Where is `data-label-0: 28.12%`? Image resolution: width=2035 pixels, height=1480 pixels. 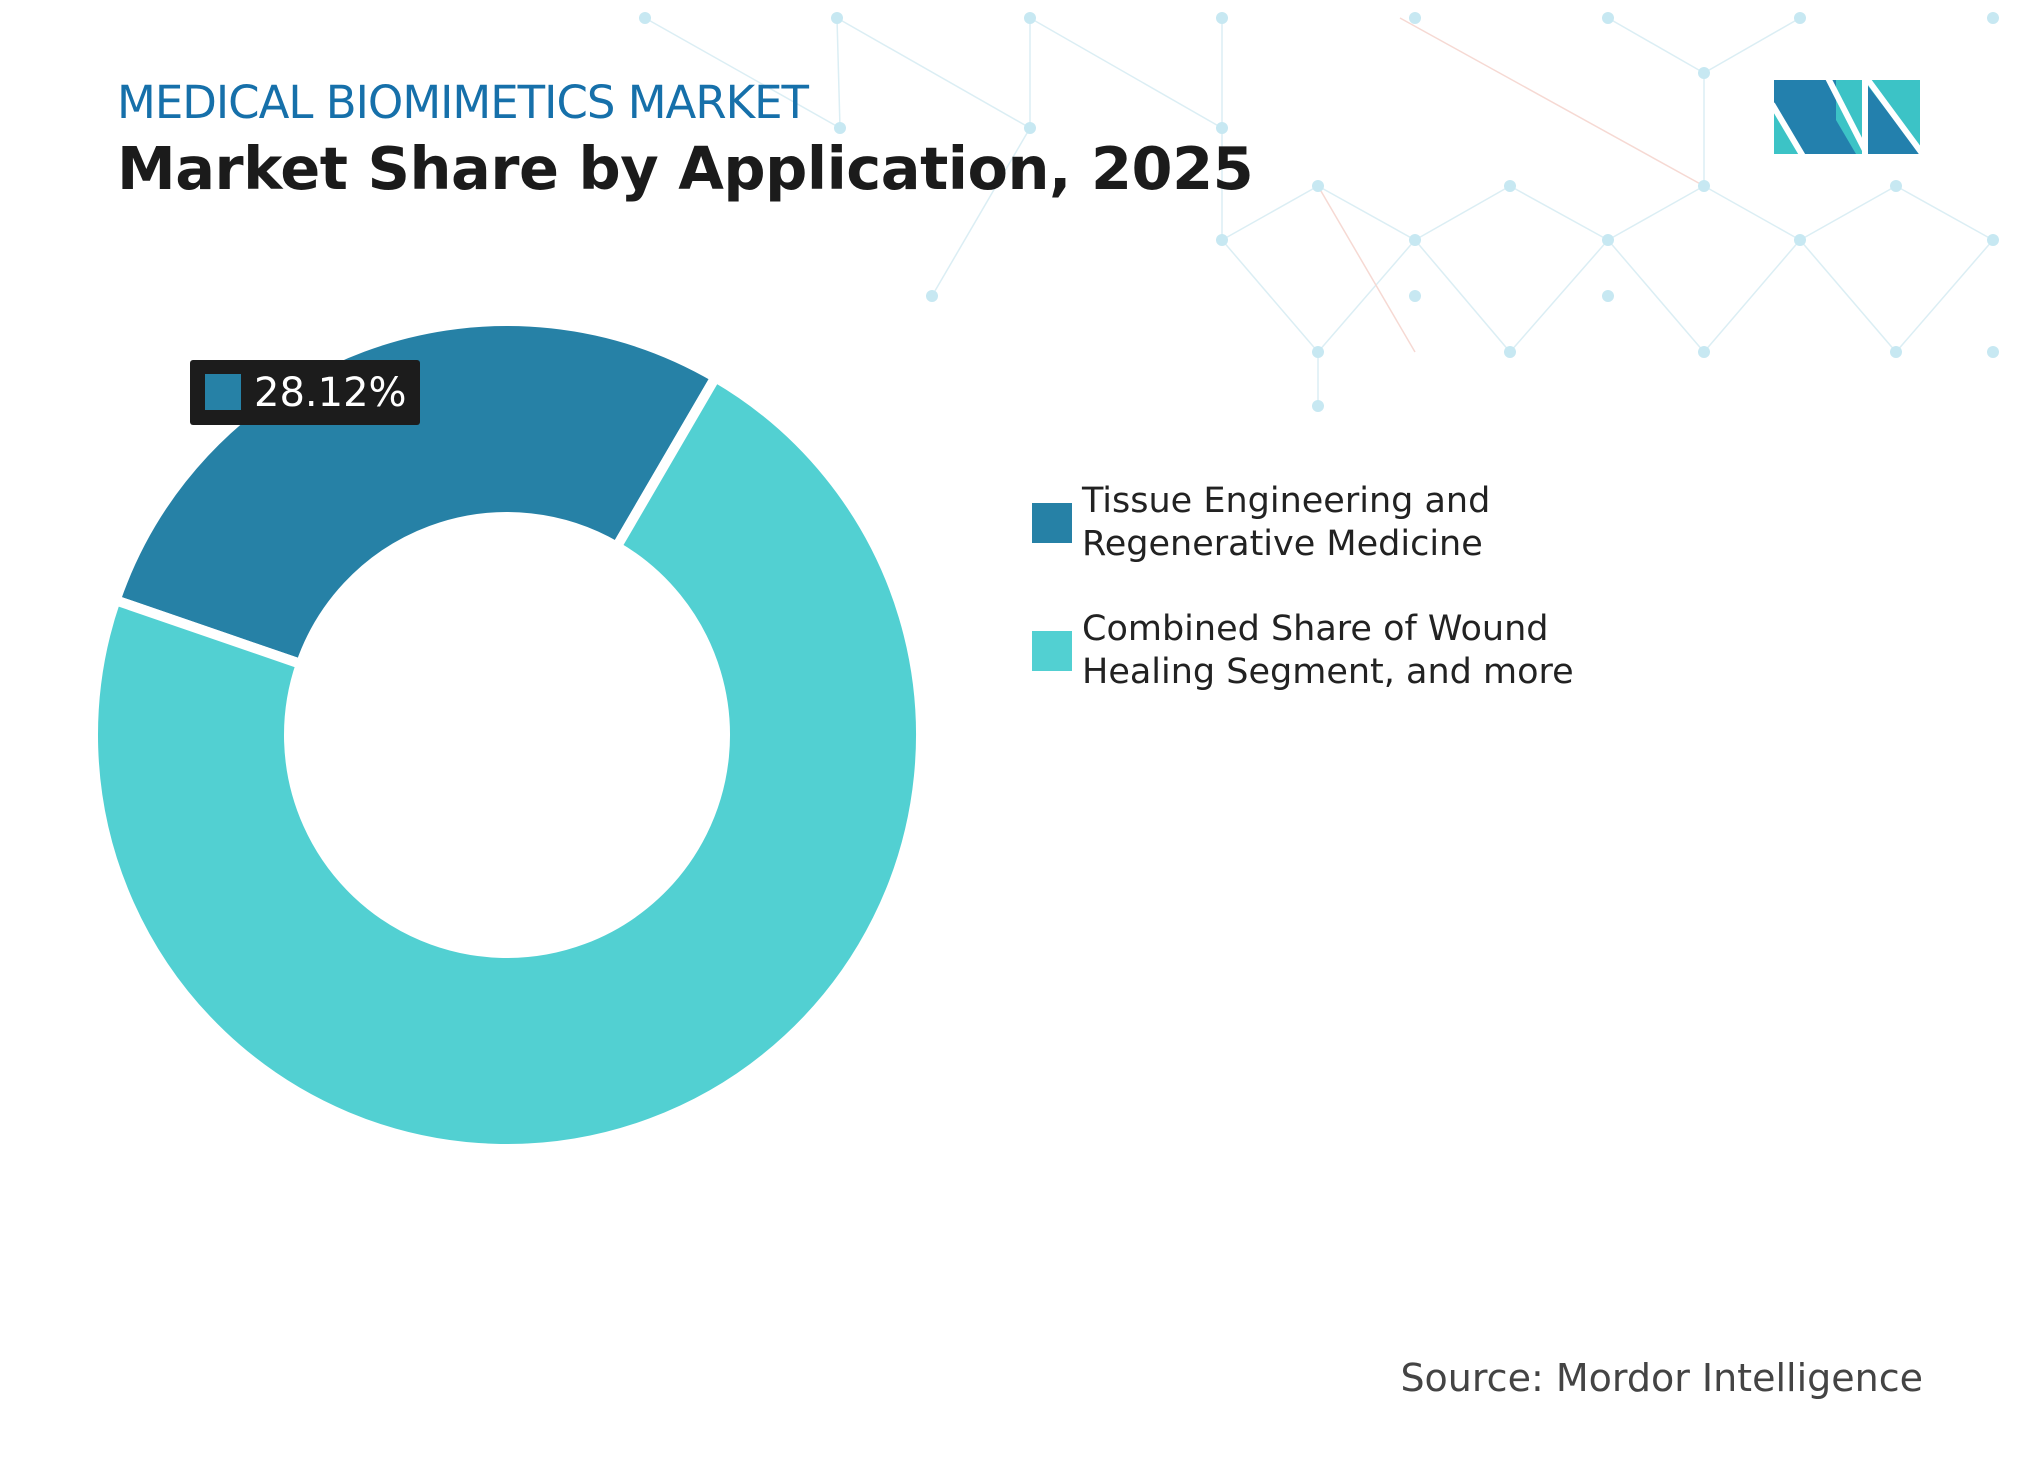
data-label-0: 28.12% is located at coordinates (305, 392).